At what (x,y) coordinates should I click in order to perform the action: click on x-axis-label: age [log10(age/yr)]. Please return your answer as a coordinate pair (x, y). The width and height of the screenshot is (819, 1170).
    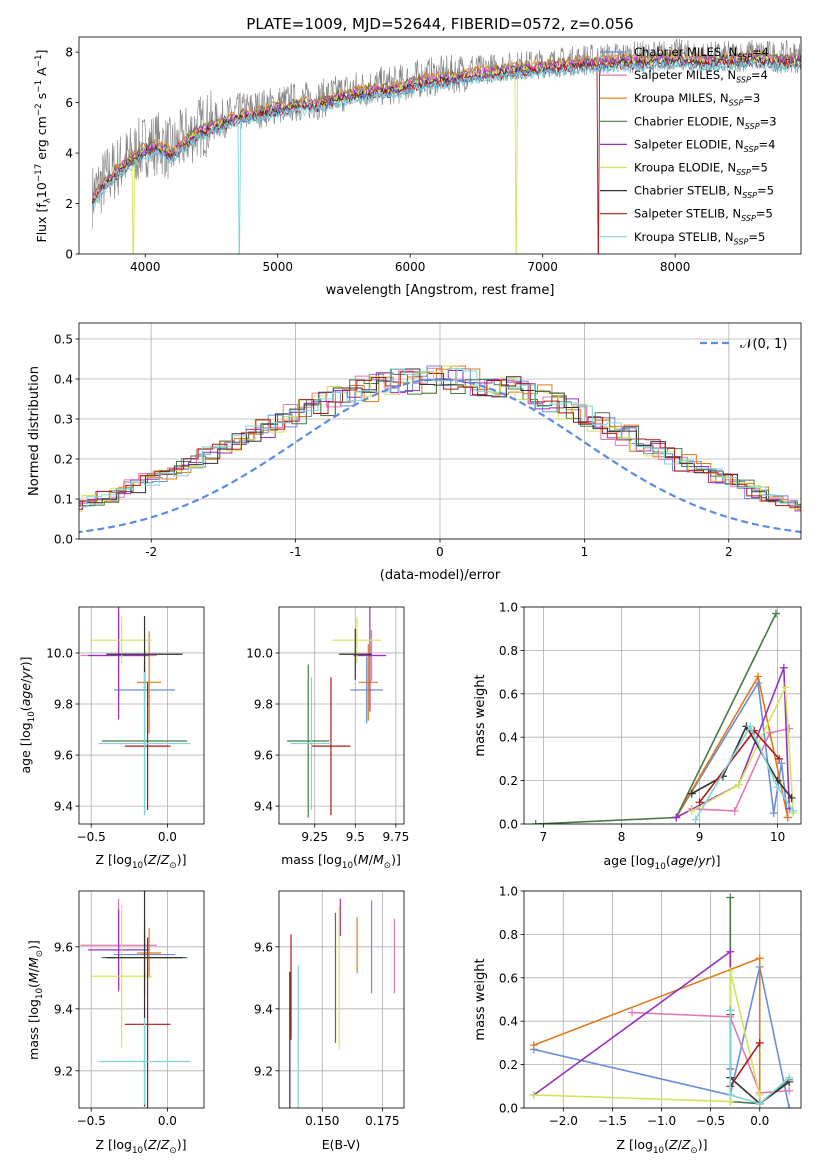
    Looking at the image, I should click on (661, 862).